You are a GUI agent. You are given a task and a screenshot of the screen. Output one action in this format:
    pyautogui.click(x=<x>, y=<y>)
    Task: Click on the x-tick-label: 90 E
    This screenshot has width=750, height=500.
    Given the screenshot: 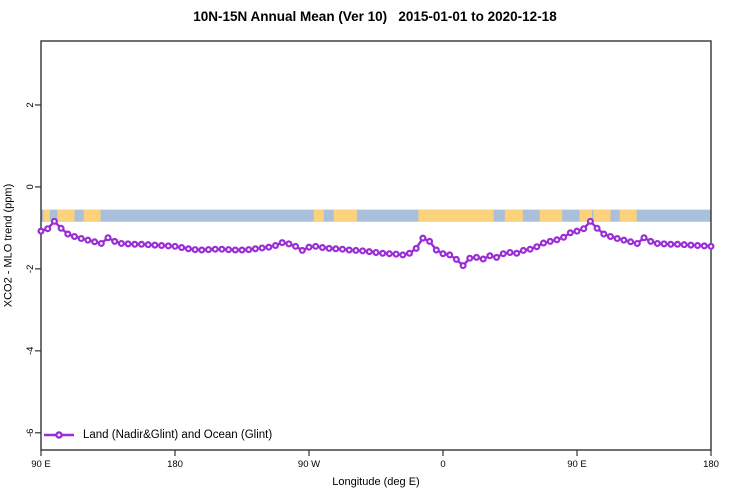 What is the action you would take?
    pyautogui.click(x=577, y=464)
    